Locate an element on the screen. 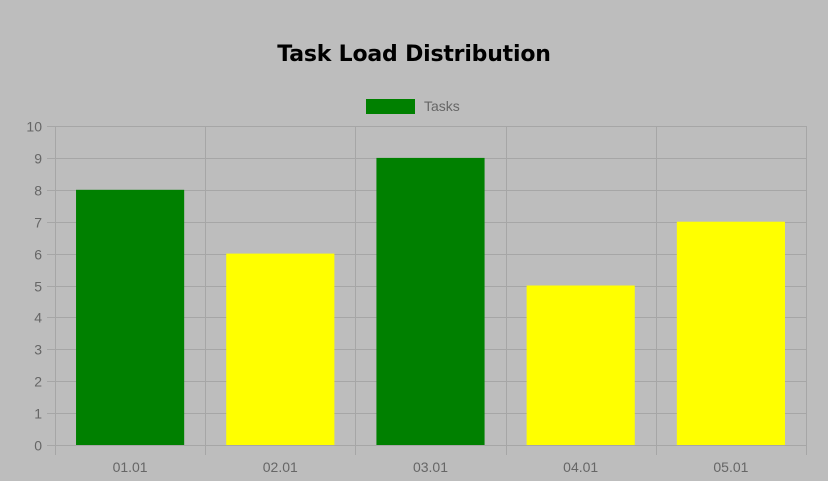  x-axis-ticks: 01.01 02.01 03.01 04.01 05.01 is located at coordinates (431, 467).